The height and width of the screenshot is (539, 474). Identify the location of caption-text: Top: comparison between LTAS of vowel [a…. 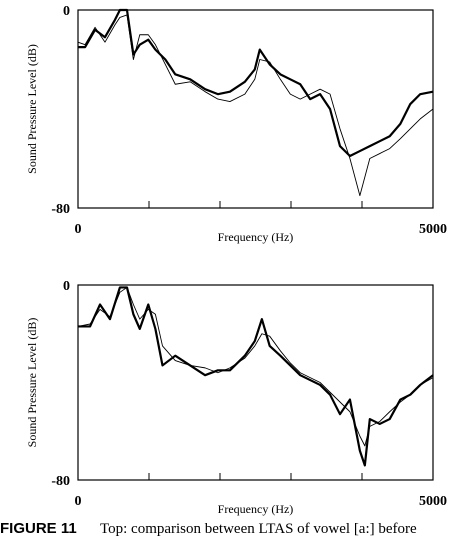
(258, 529).